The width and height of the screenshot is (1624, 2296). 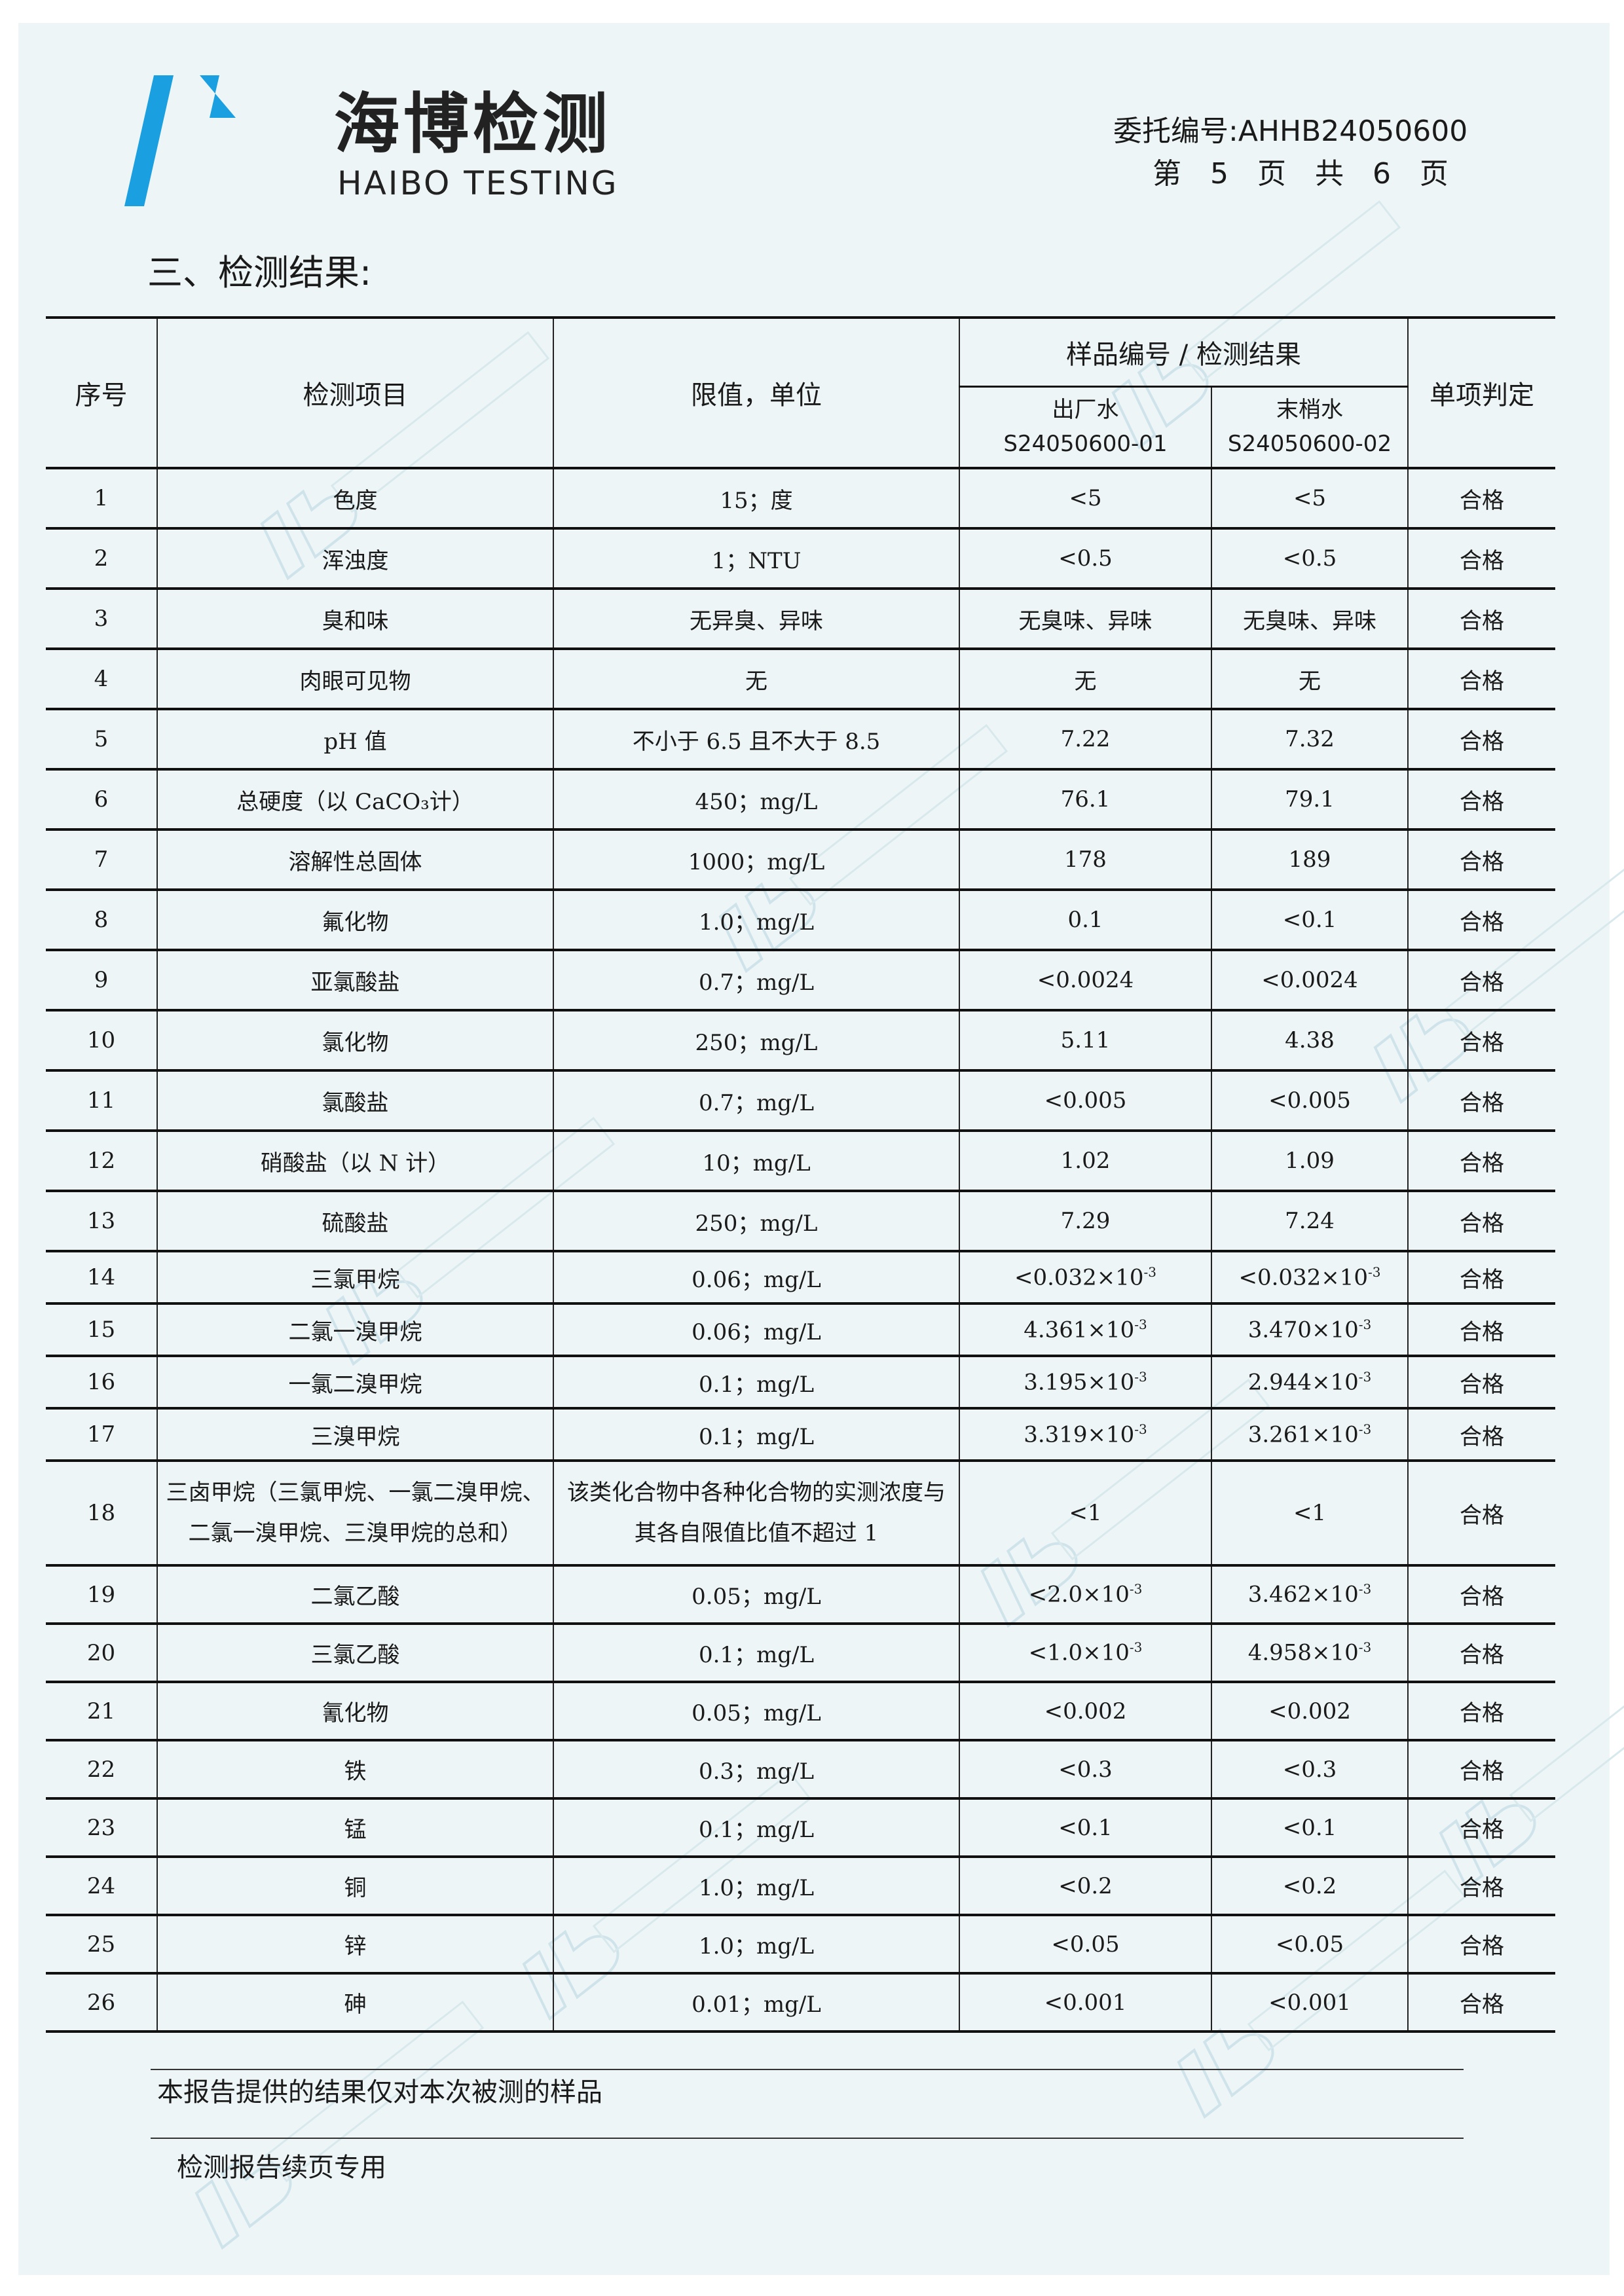 I want to click on result-sample1-cell-text: 1.02, so click(x=1085, y=1161).